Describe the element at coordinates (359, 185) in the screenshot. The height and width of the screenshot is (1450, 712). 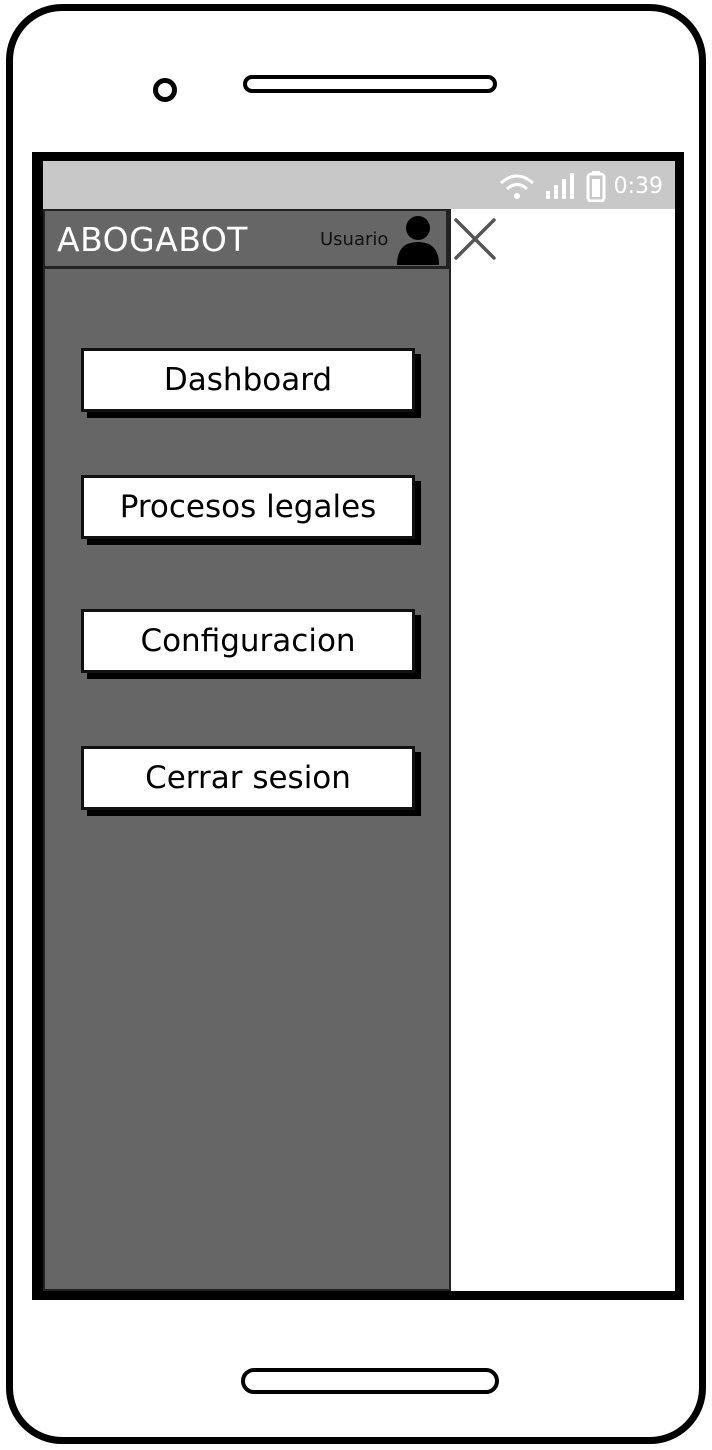
I see `status-bar: 0:39` at that location.